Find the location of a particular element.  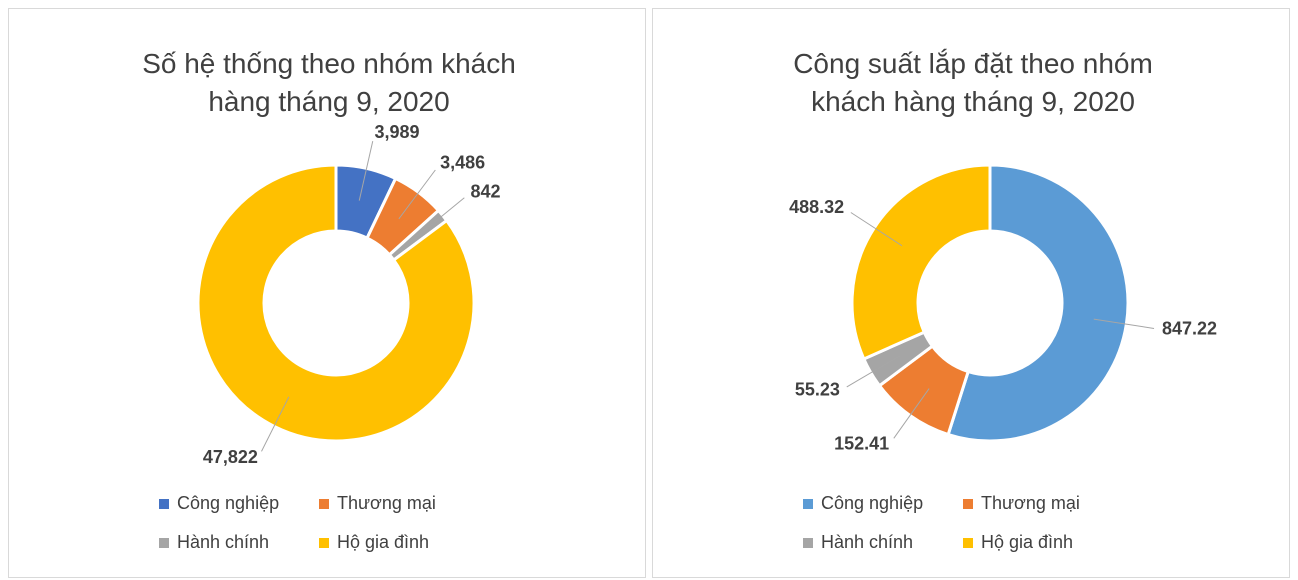

data-label: 3,486 is located at coordinates (462, 162).